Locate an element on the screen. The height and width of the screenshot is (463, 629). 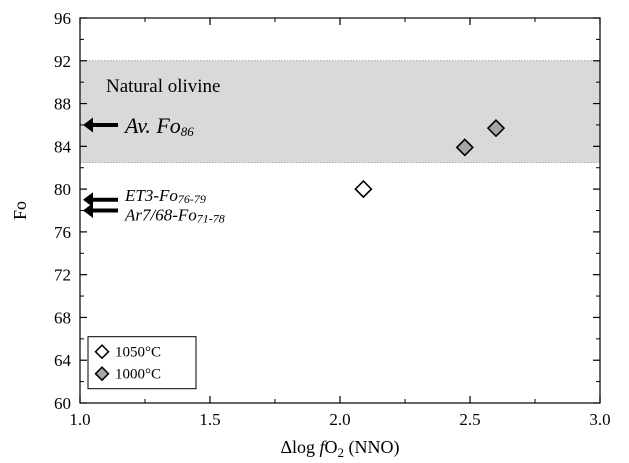
annotation-ar7: Ar7/68-Fo71-78 is located at coordinates (154, 214).